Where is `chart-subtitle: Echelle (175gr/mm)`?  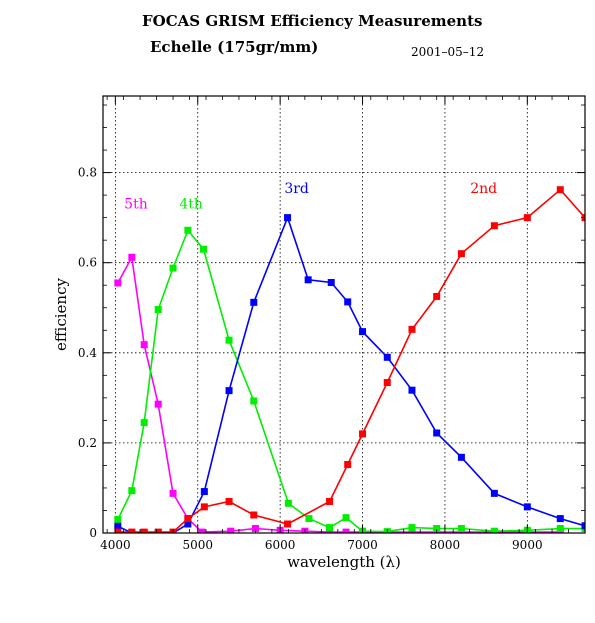
chart-subtitle: Echelle (175gr/mm) is located at coordinates (234, 47).